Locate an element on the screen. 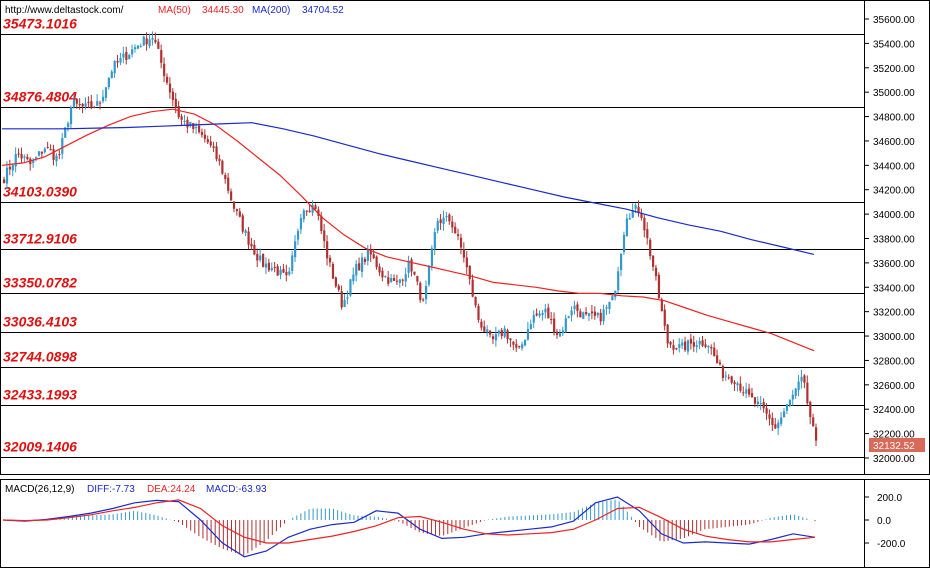 The image size is (930, 578). price-tick-label: 34800.00 is located at coordinates (894, 118).